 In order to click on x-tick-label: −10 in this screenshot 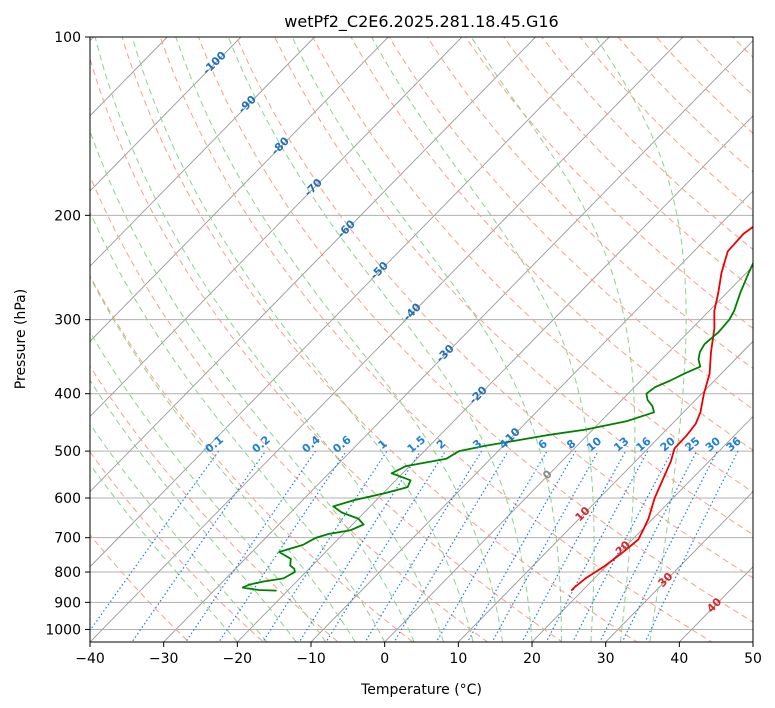, I will do `click(311, 659)`.